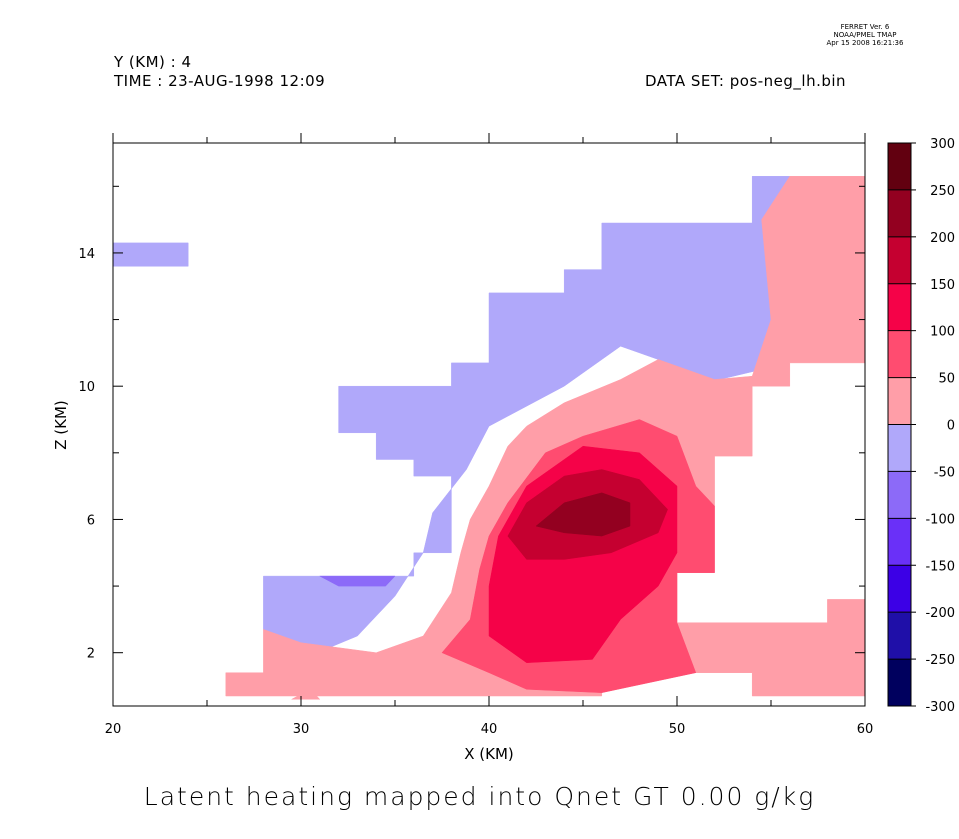  I want to click on colorbar-label: 250, so click(942, 191).